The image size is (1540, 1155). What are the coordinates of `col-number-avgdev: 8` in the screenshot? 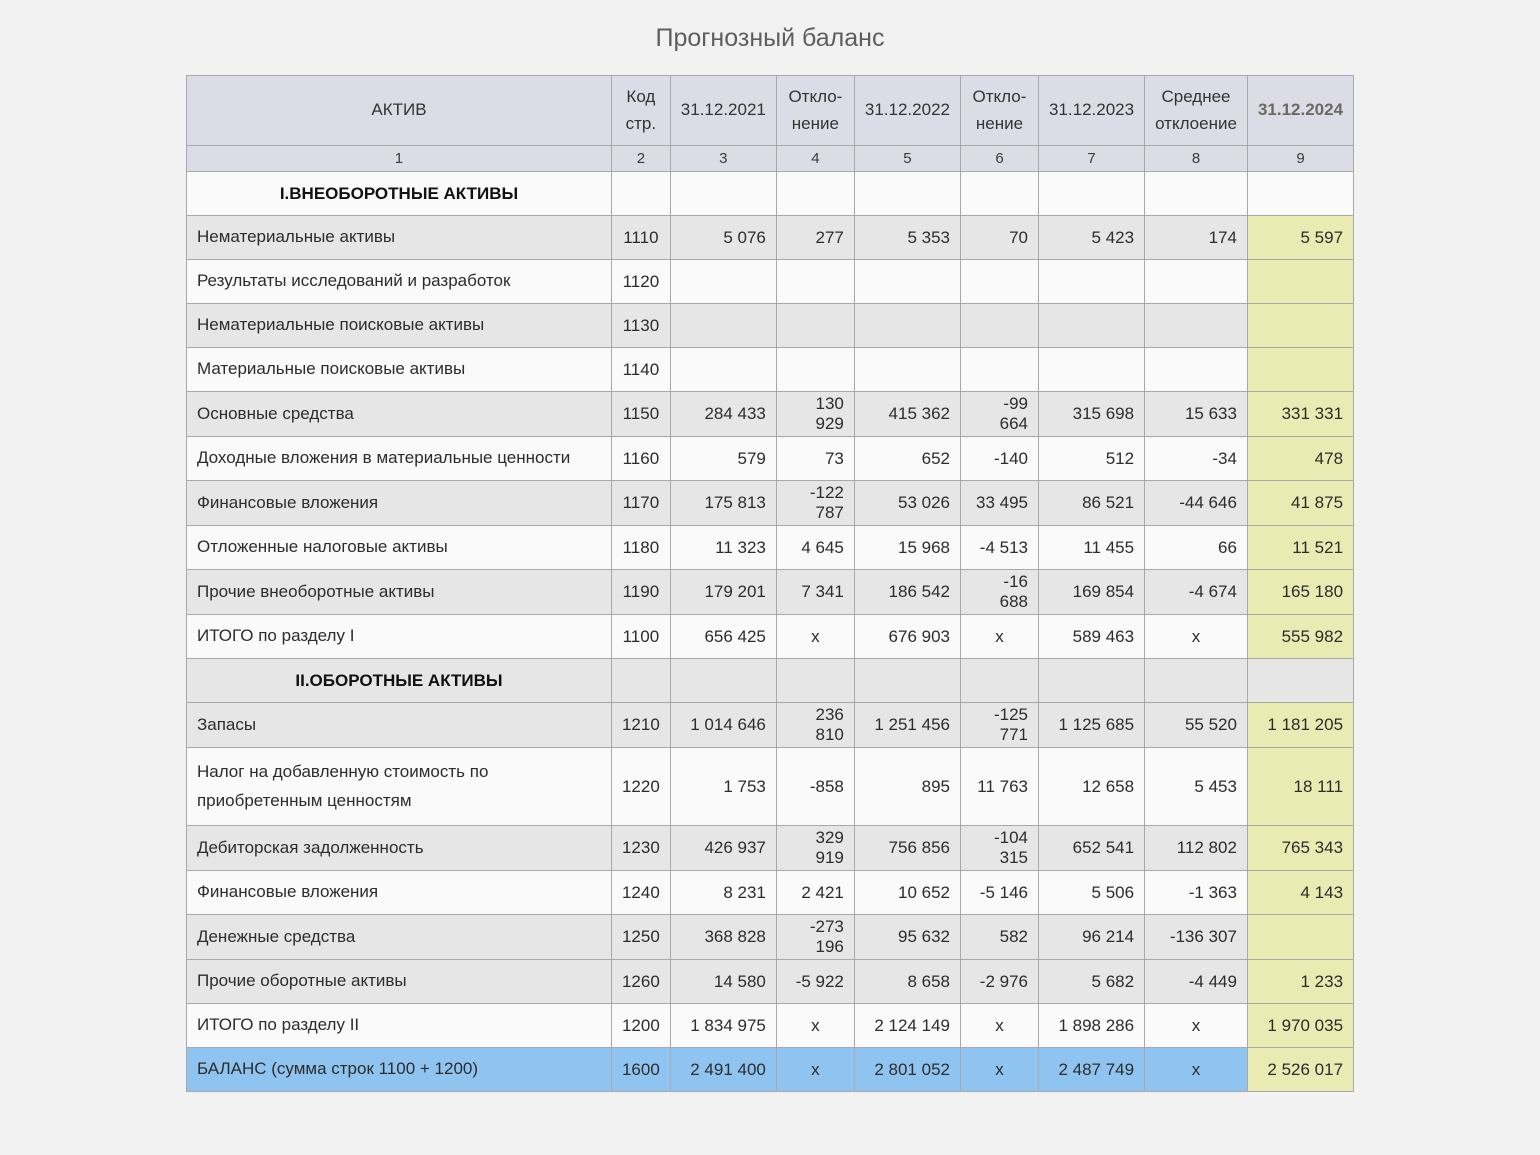 It's located at (1196, 158).